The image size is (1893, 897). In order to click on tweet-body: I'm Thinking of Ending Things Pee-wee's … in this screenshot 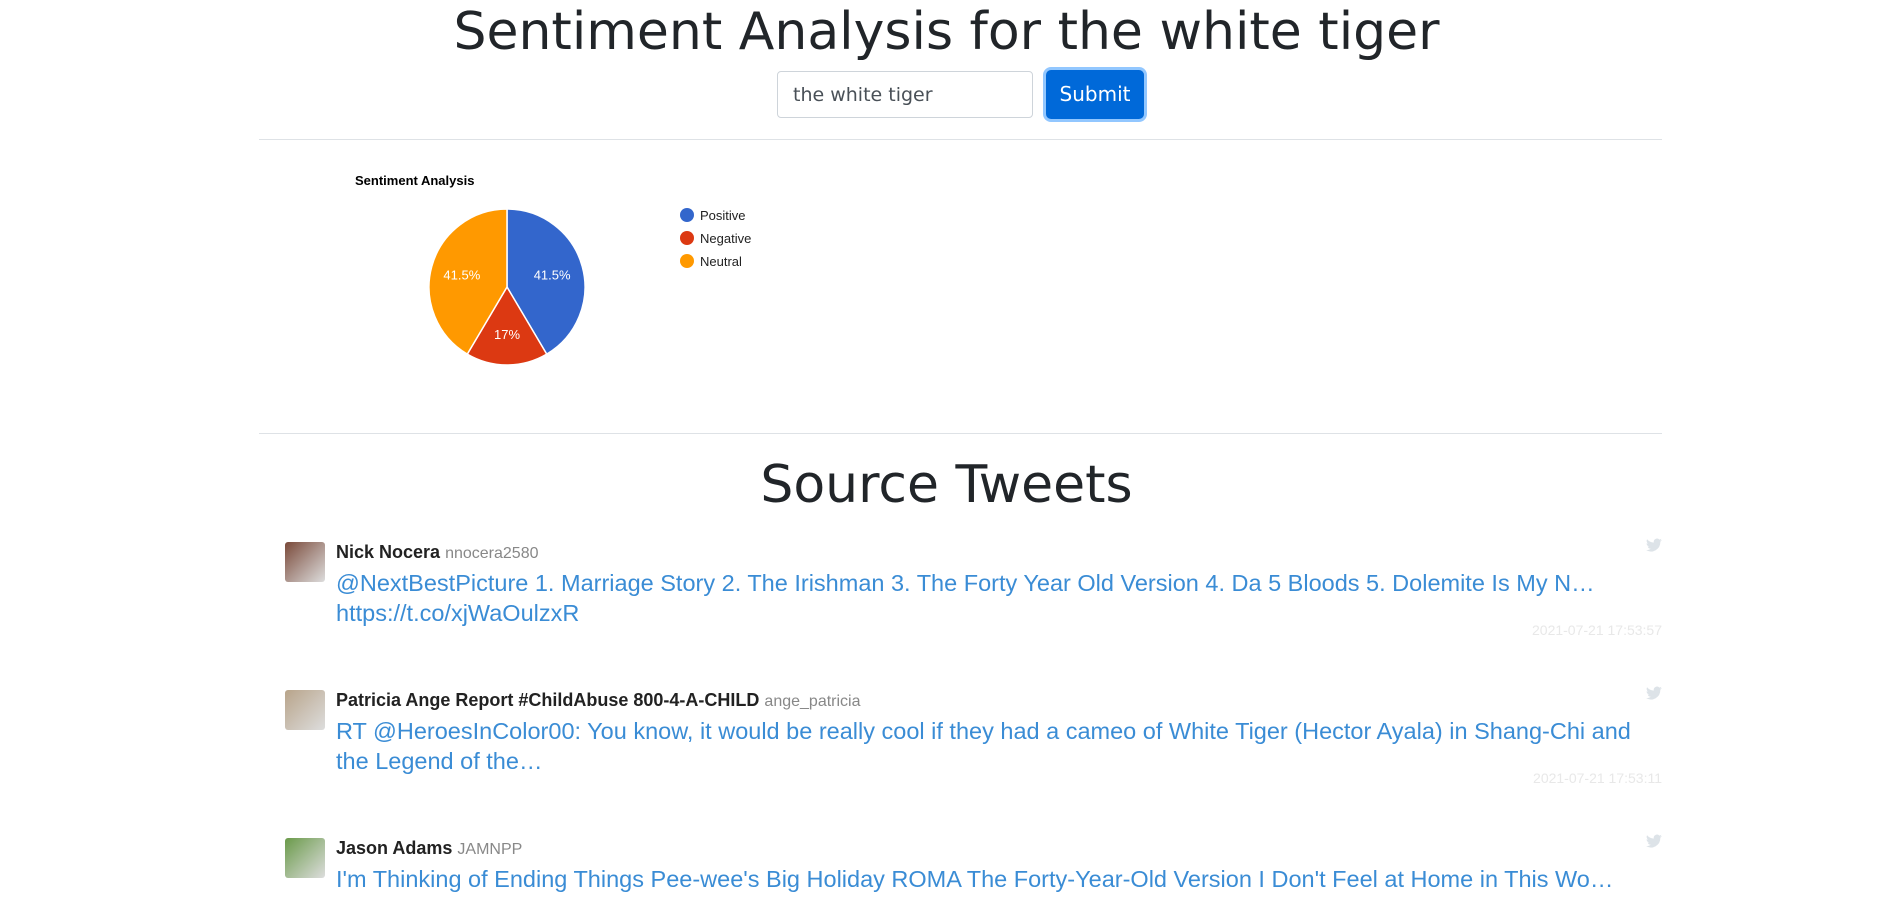, I will do `click(975, 879)`.